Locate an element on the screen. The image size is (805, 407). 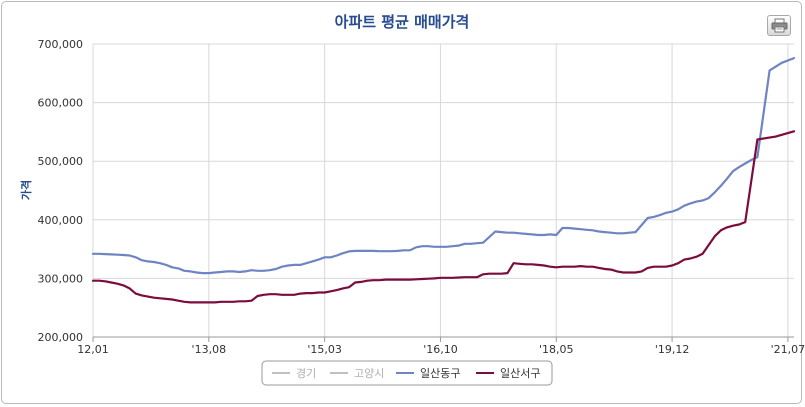
y-tick-label: 600,000 is located at coordinates (61, 103).